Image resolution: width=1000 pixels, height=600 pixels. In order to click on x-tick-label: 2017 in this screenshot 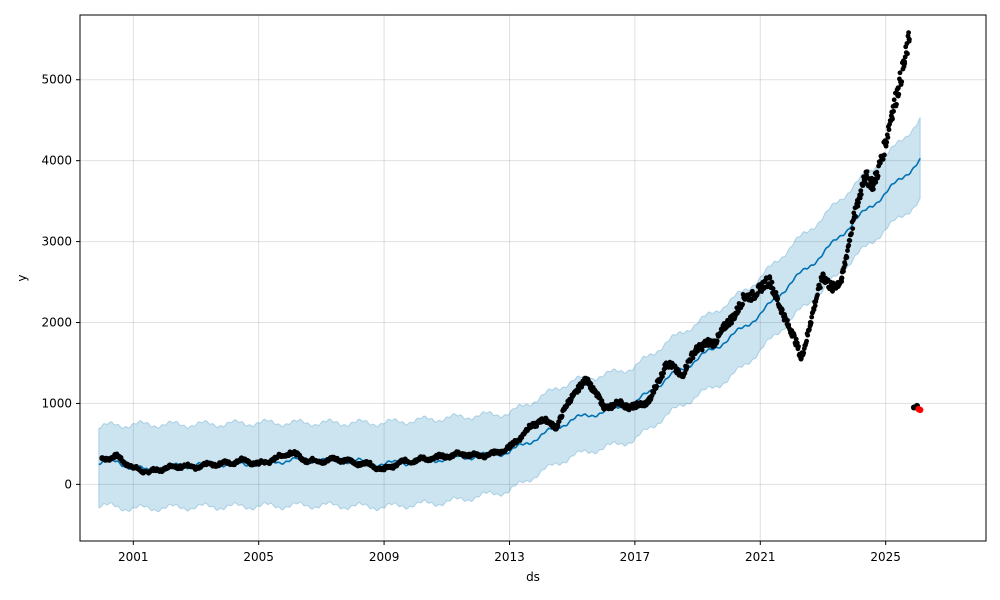, I will do `click(635, 557)`.